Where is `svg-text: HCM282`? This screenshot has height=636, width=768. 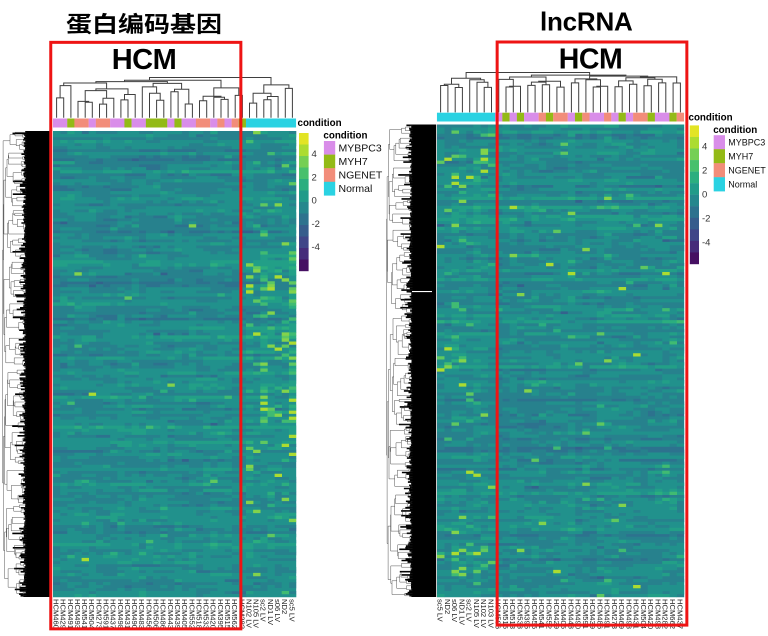 svg-text: HCM282 is located at coordinates (665, 614).